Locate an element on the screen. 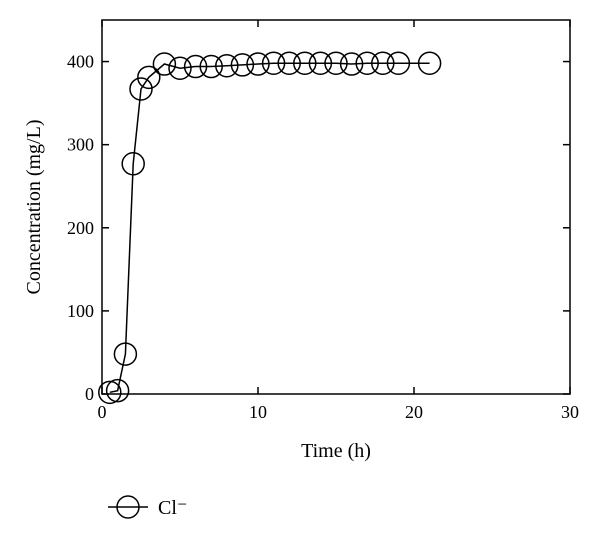 This screenshot has width=600, height=542. y-tick-label: 200 is located at coordinates (80, 228).